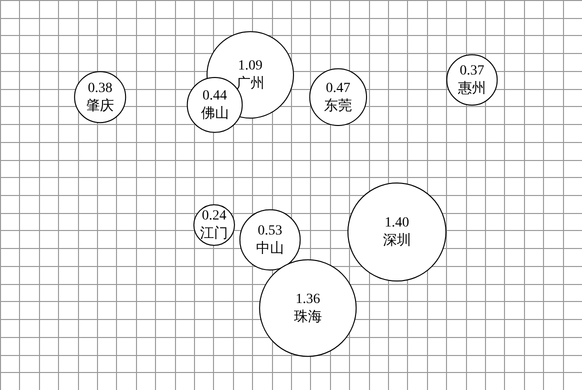 Image resolution: width=582 pixels, height=390 pixels. I want to click on data-label: 0.44, so click(215, 96).